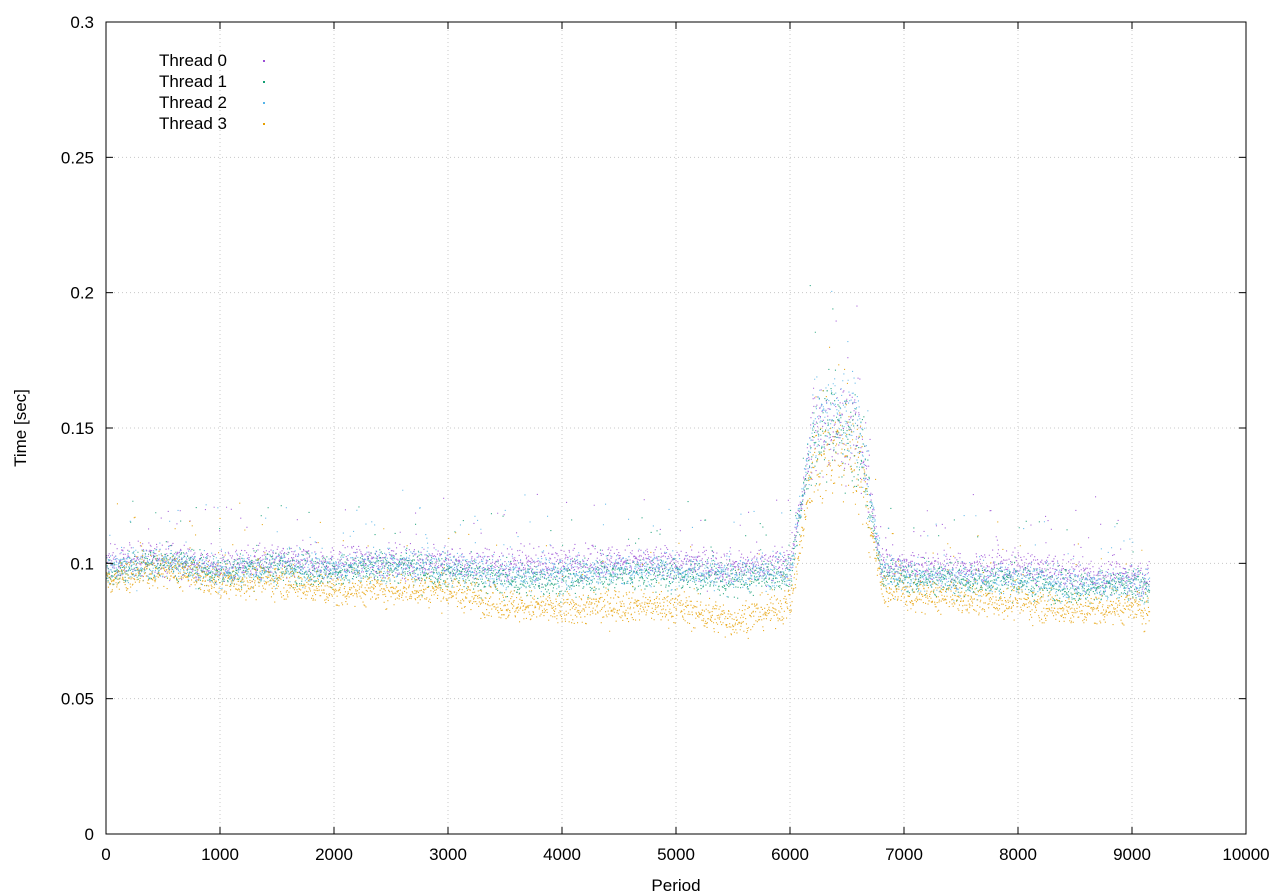  What do you see at coordinates (1132, 854) in the screenshot?
I see `x-tick-label: 9000` at bounding box center [1132, 854].